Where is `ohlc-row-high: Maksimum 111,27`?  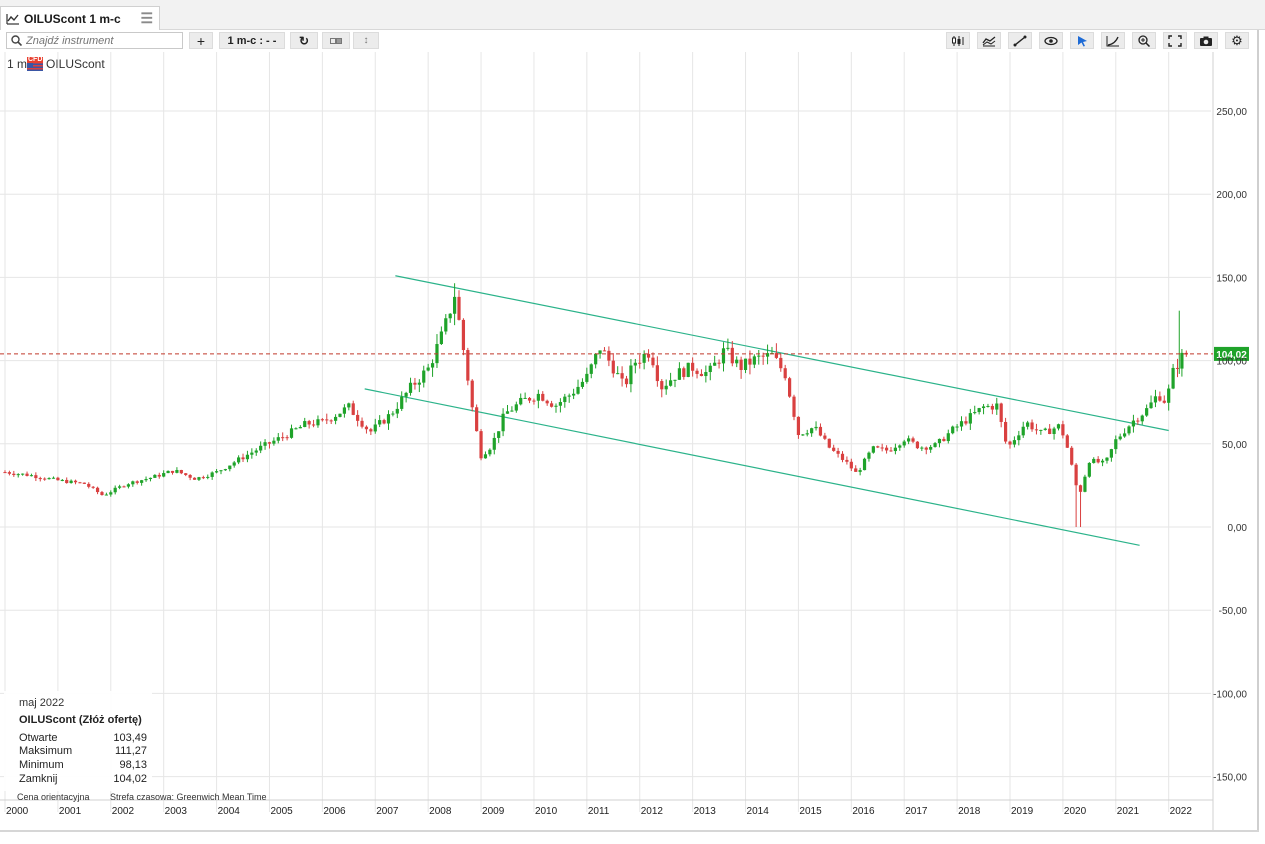 ohlc-row-high: Maksimum 111,27 is located at coordinates (83, 751).